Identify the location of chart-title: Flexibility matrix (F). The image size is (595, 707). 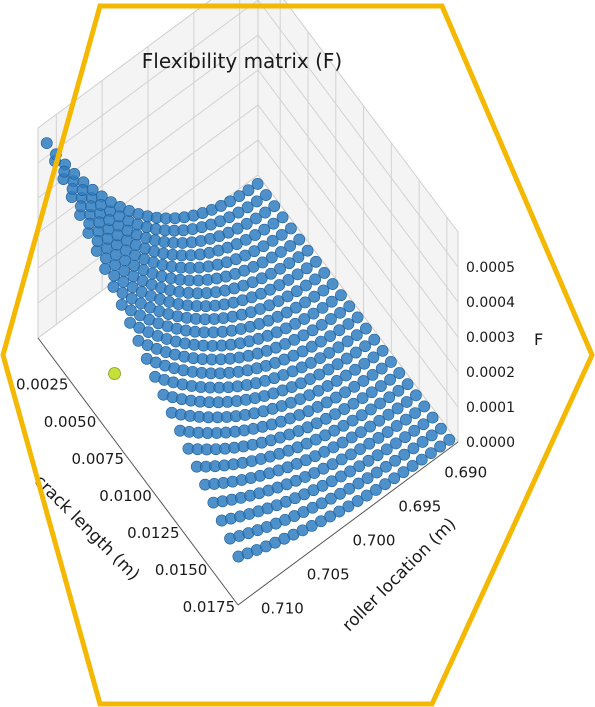
(242, 61).